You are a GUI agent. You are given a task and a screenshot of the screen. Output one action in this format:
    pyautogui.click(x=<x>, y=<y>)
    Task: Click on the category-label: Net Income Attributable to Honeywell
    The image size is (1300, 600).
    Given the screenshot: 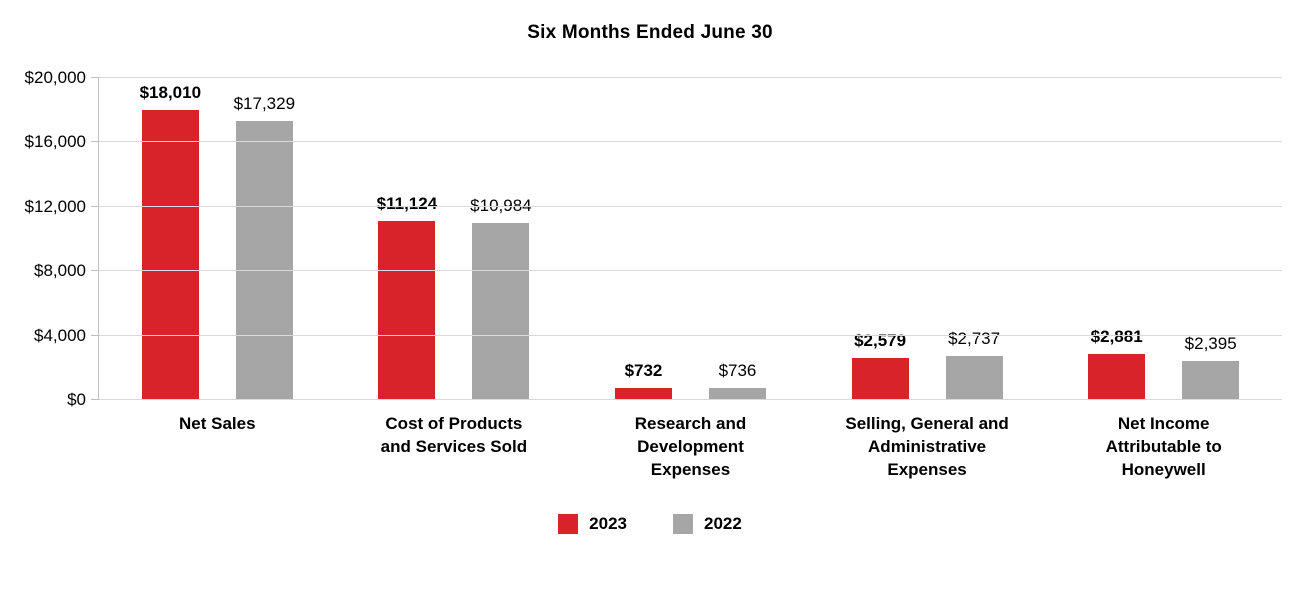 What is the action you would take?
    pyautogui.click(x=1163, y=447)
    